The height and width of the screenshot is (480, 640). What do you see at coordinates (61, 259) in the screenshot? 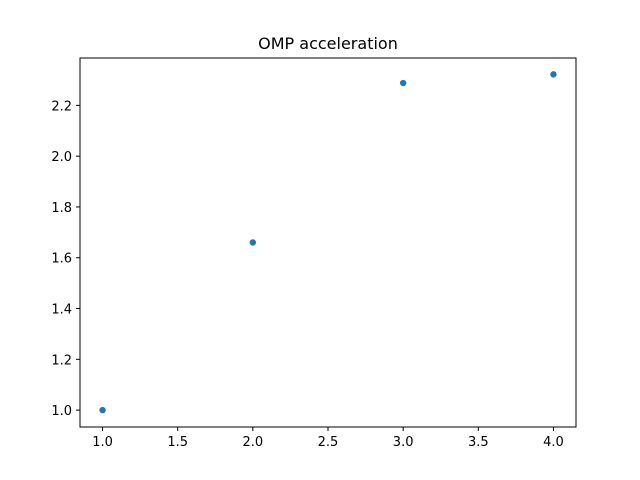
I see `y-tick-label: 1.6` at bounding box center [61, 259].